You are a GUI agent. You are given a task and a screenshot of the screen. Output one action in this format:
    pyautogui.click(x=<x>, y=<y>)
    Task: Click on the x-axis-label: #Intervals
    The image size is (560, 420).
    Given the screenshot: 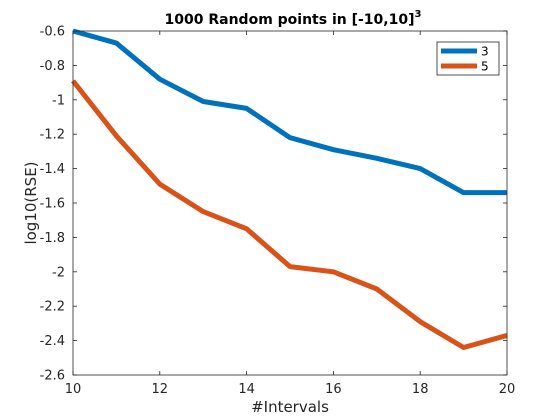 What is the action you would take?
    pyautogui.click(x=290, y=407)
    